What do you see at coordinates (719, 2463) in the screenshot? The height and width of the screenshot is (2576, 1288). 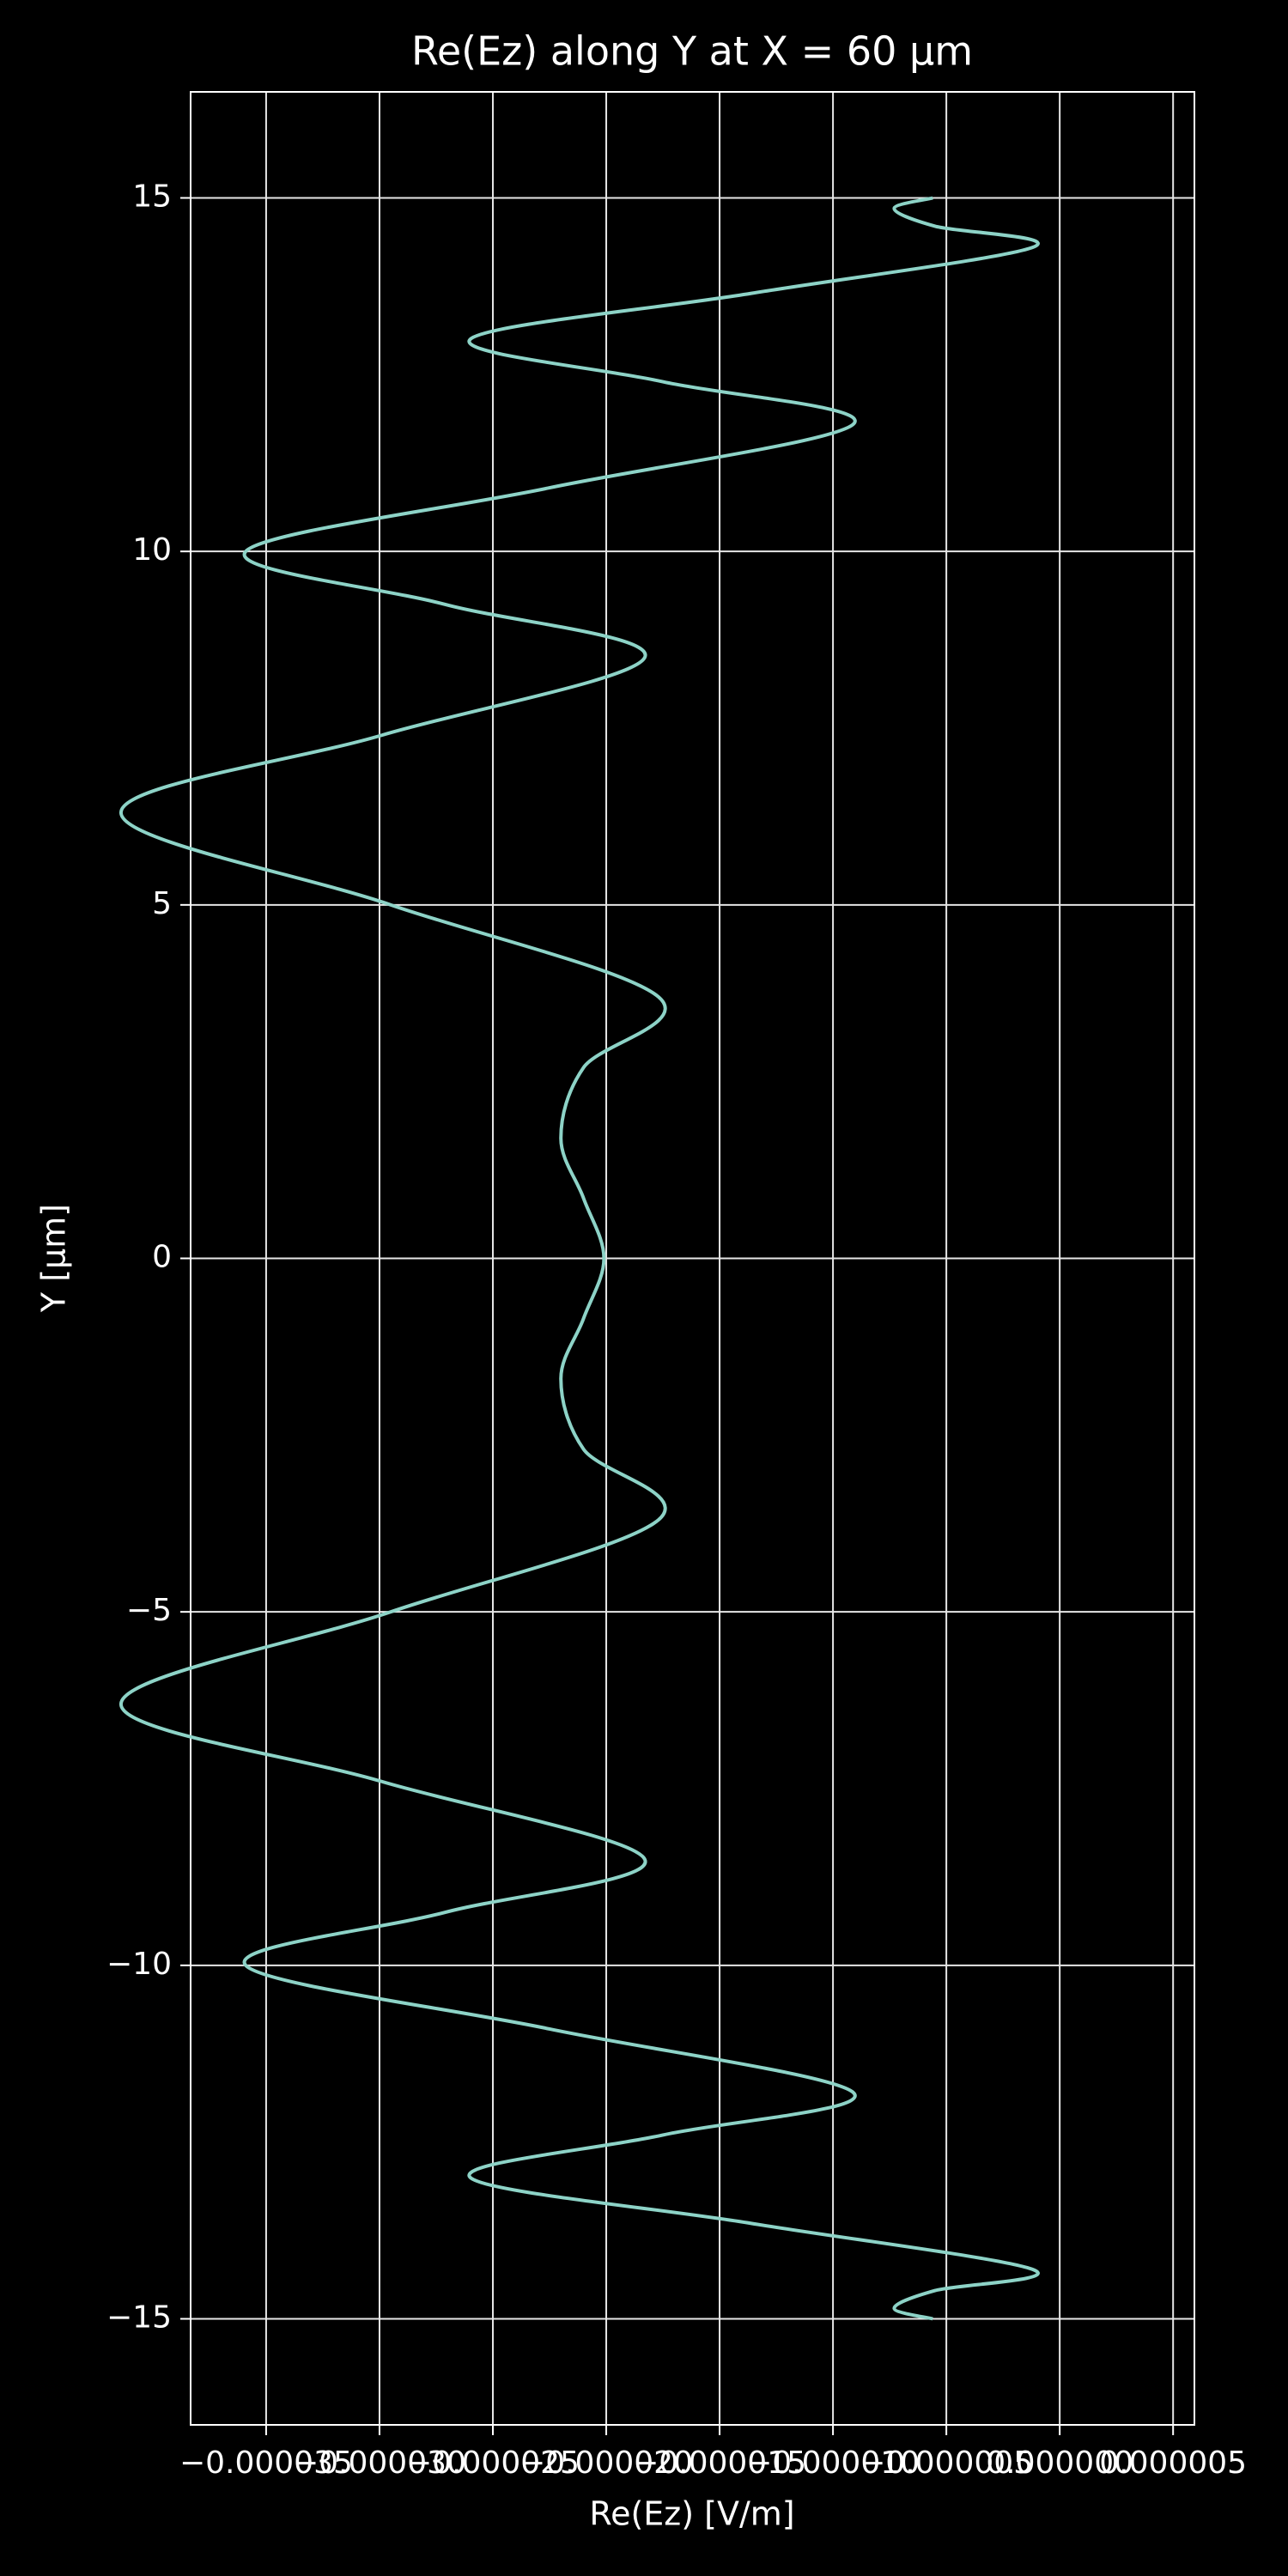 I see `x-tick-label: −0.000015` at bounding box center [719, 2463].